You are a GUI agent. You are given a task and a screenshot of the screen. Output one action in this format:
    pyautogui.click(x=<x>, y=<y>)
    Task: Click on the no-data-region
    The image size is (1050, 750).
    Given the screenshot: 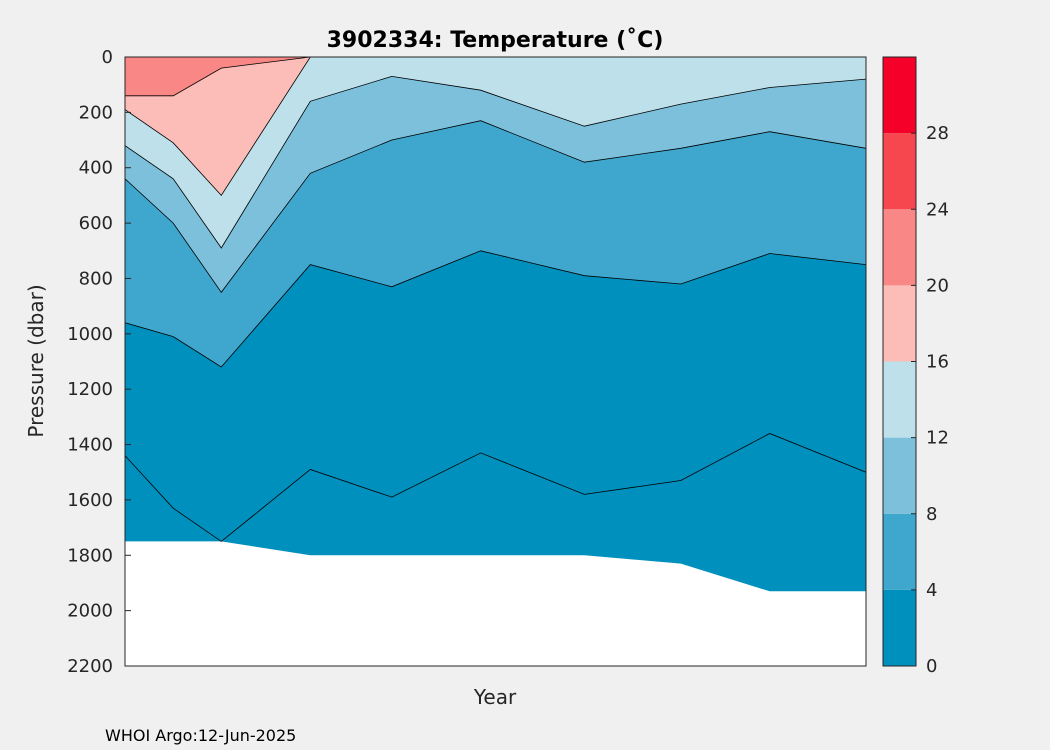 What is the action you would take?
    pyautogui.click(x=495, y=603)
    